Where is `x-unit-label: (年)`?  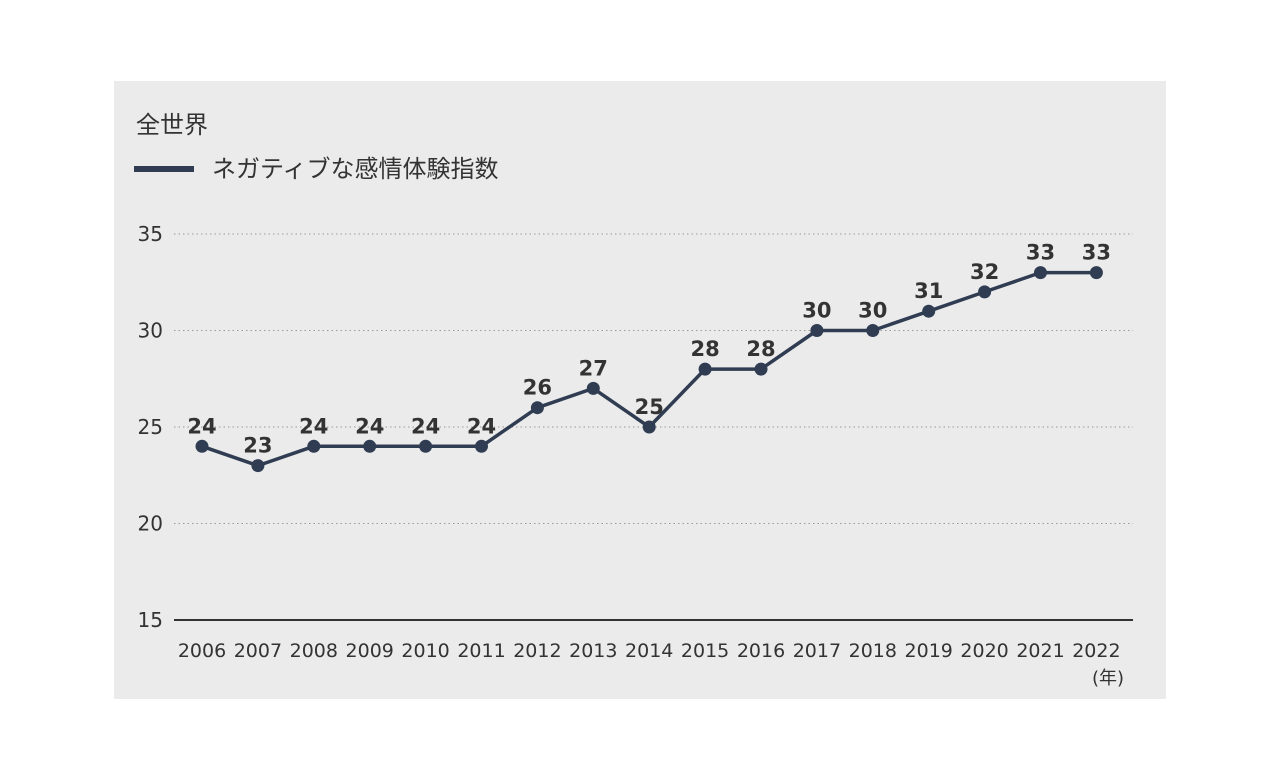
x-unit-label: (年) is located at coordinates (1108, 678).